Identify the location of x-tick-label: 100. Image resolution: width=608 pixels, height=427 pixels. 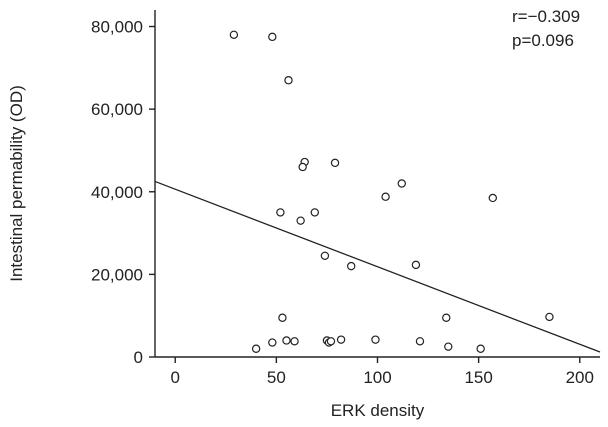
(377, 377).